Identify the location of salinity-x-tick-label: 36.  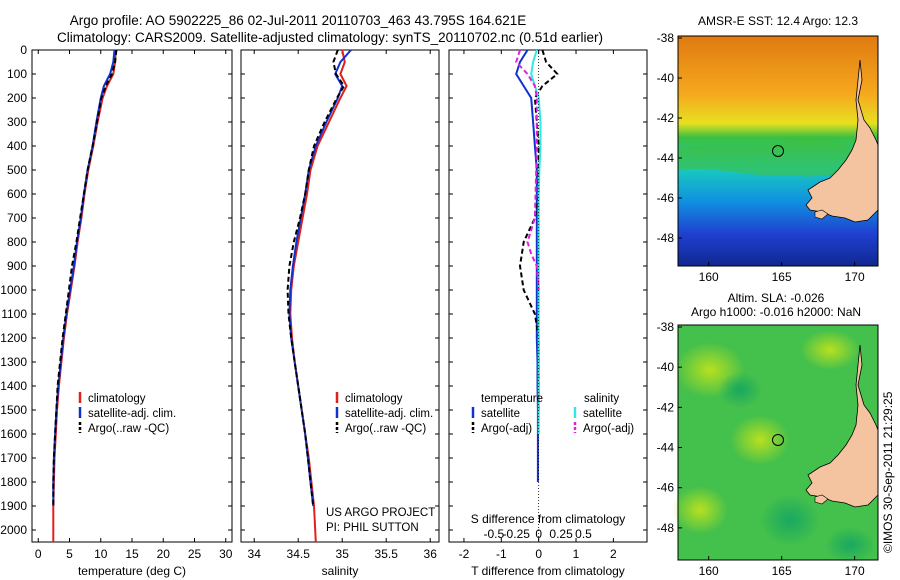
(431, 554).